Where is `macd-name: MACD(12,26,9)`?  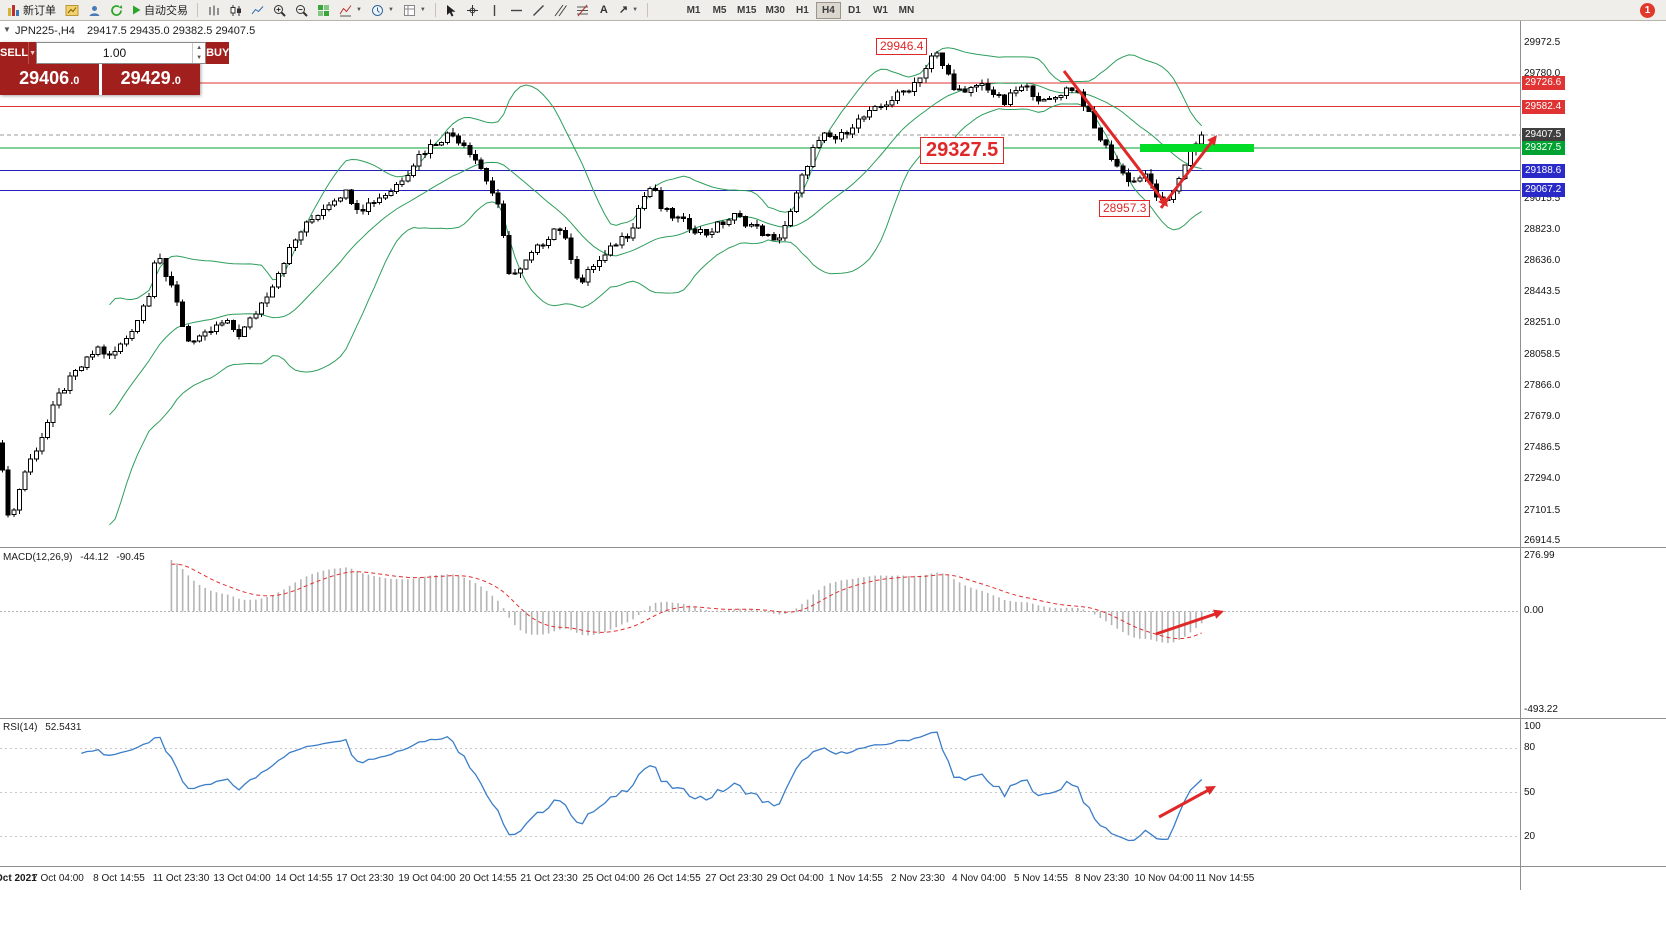
macd-name: MACD(12,26,9) is located at coordinates (38, 557).